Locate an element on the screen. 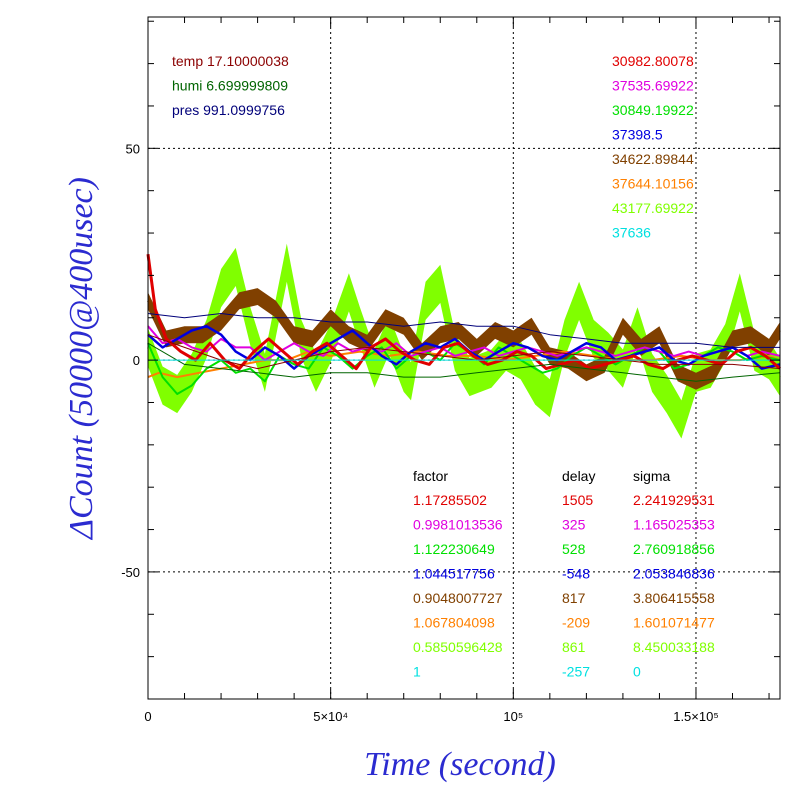  table-cell-delay: 325 is located at coordinates (574, 525).